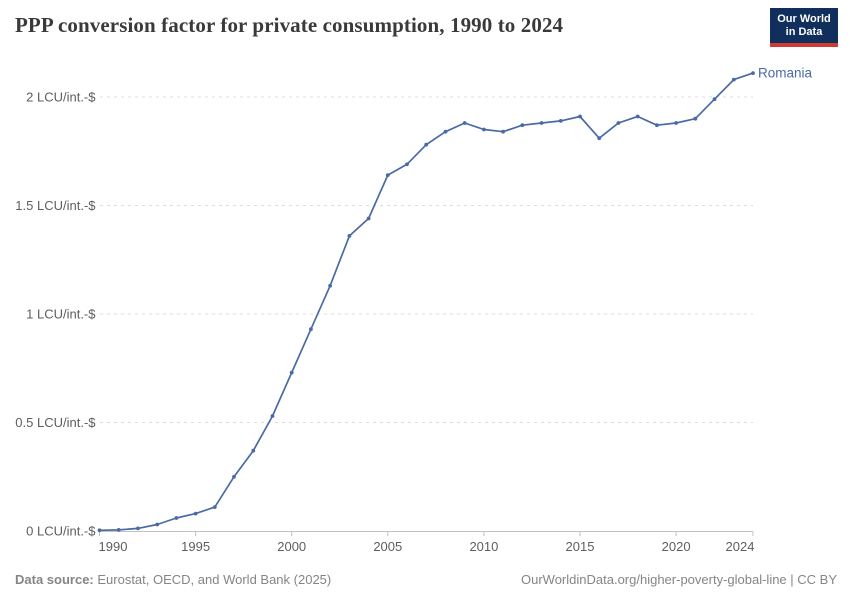 This screenshot has height=600, width=850. I want to click on data-point-2013, so click(541, 123).